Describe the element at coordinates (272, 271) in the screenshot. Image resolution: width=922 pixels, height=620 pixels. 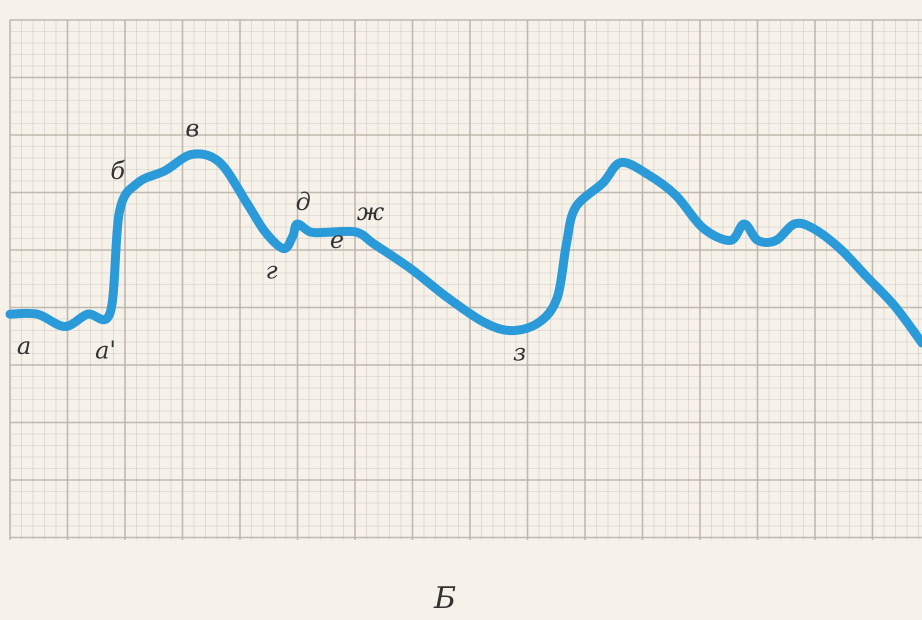
I see `point-label: г` at that location.